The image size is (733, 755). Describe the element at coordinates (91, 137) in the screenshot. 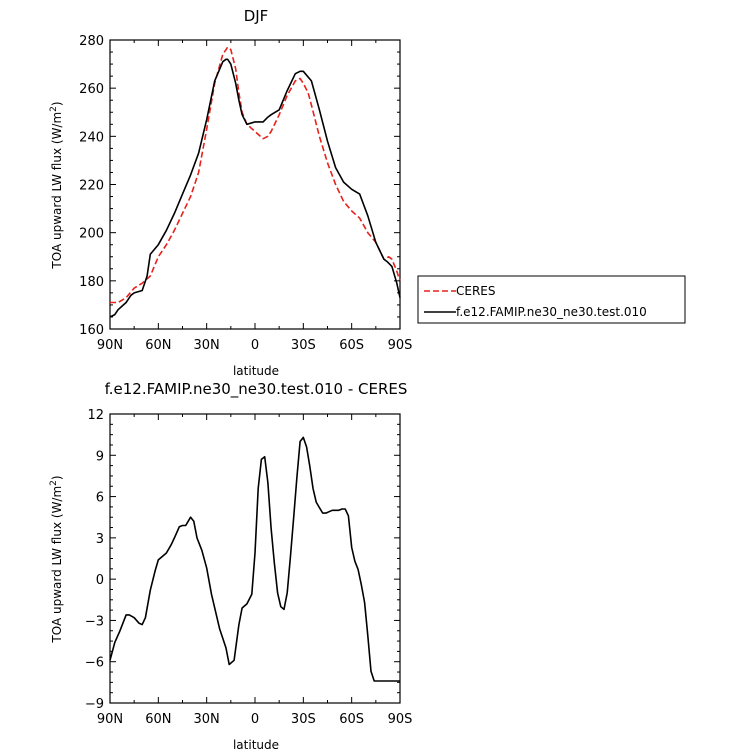

I see `top-y-tick-label: 240` at that location.